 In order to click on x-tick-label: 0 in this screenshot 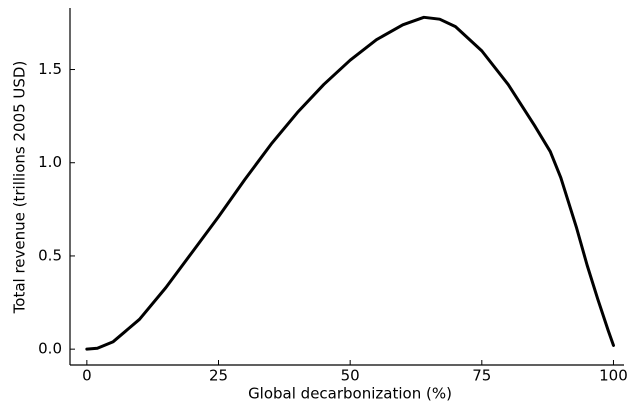, I will do `click(87, 376)`.